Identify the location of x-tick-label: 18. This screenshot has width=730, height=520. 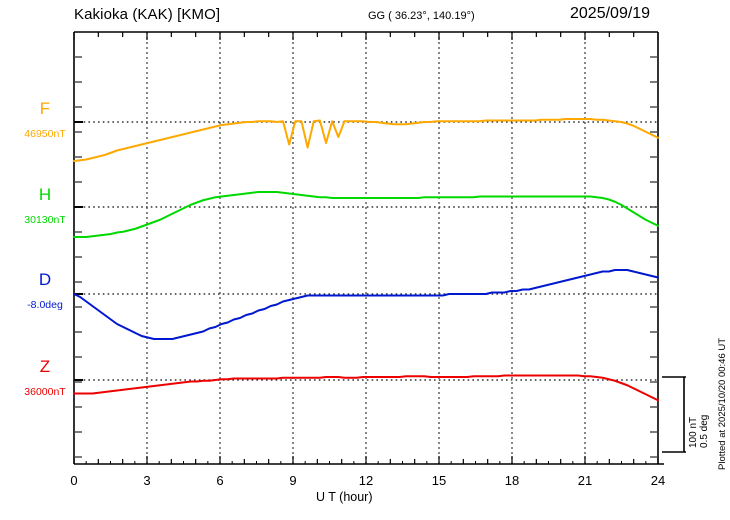
(512, 480).